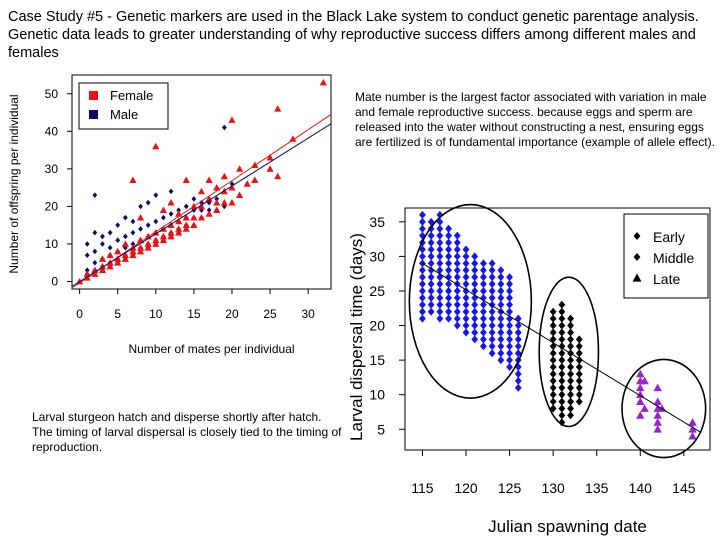  Describe the element at coordinates (562, 348) in the screenshot. I see `trend-line` at that location.